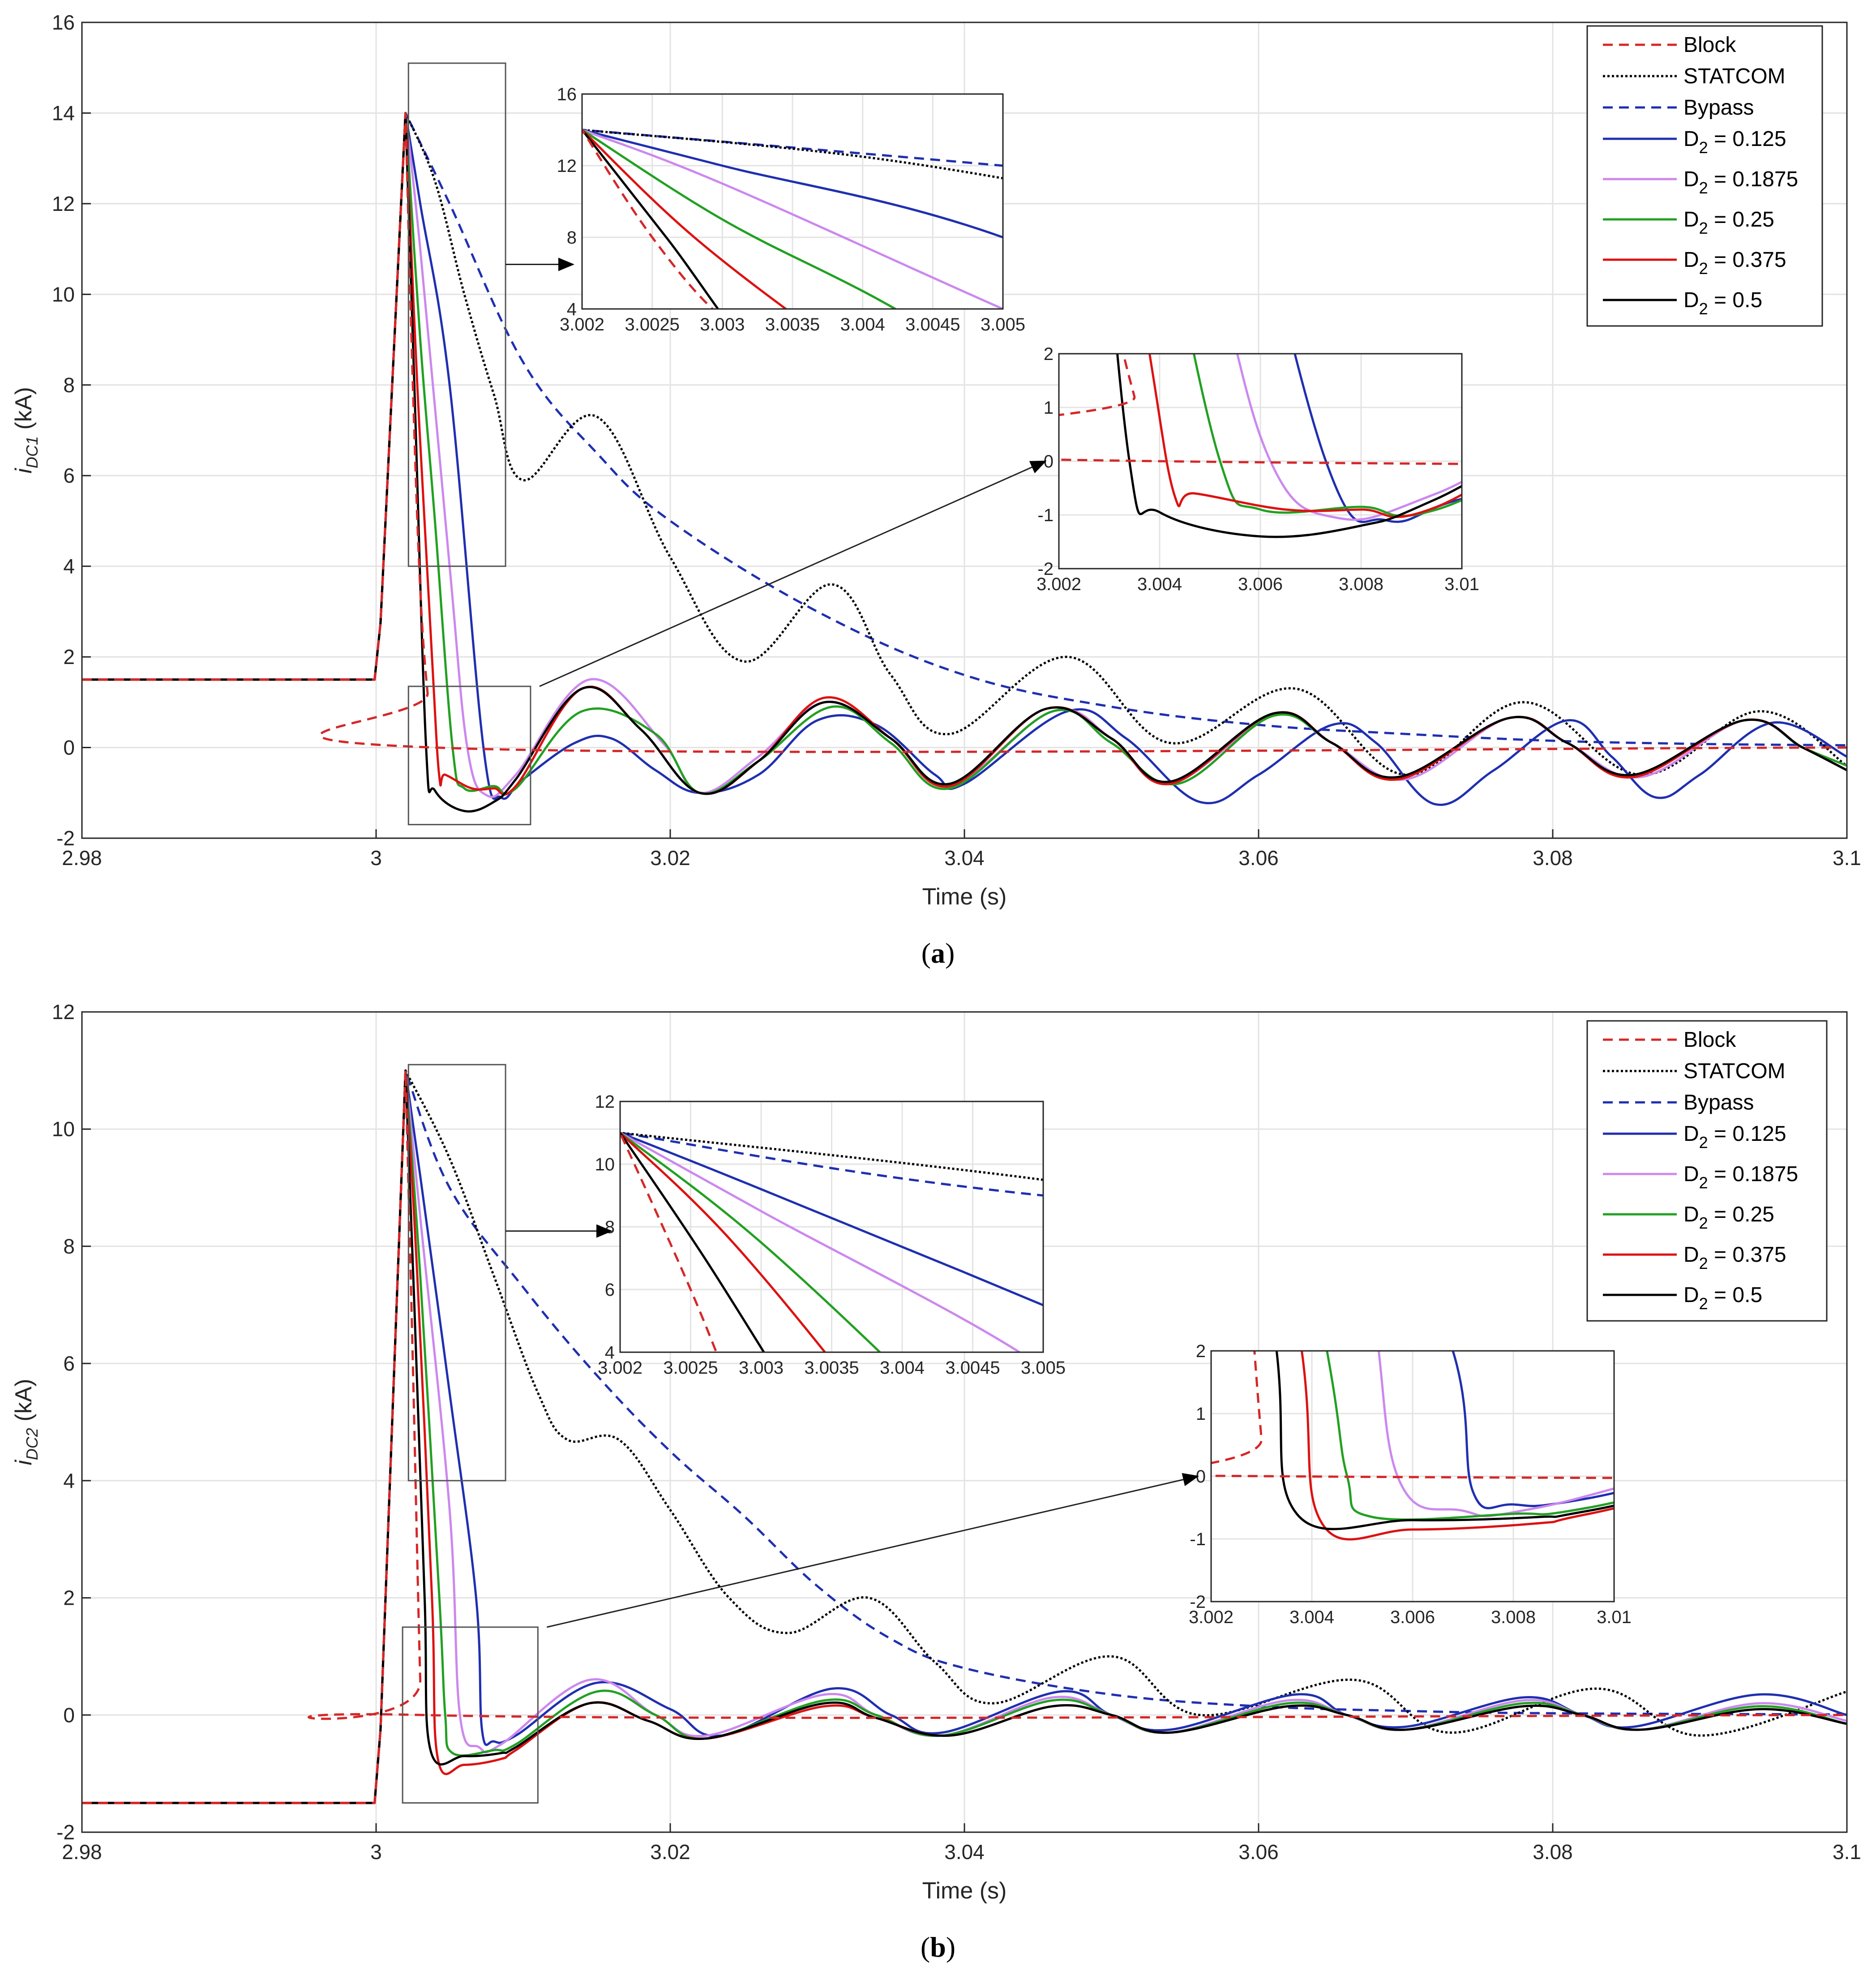  I want to click on panel-caption: (a), so click(938, 953).